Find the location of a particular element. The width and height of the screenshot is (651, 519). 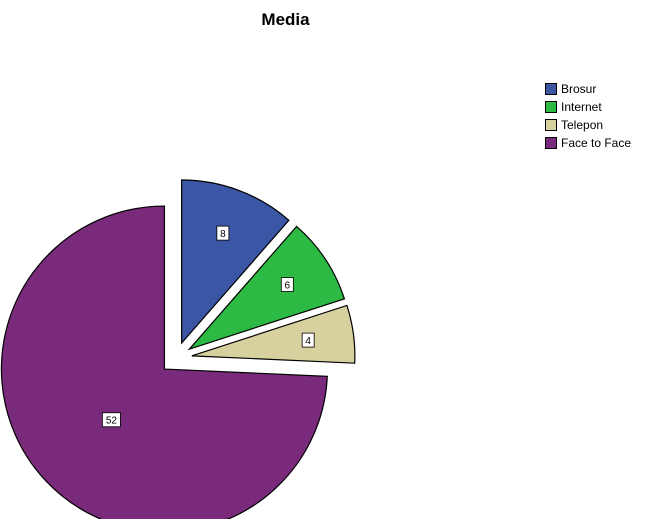

legend-label-brosur: Brosur is located at coordinates (579, 89).